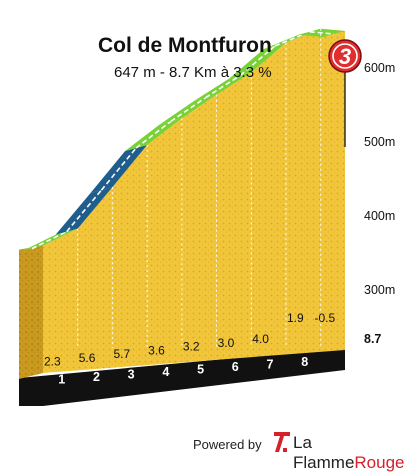 This screenshot has width=420, height=473. I want to click on altitude-tick-label: 500m, so click(379, 142).